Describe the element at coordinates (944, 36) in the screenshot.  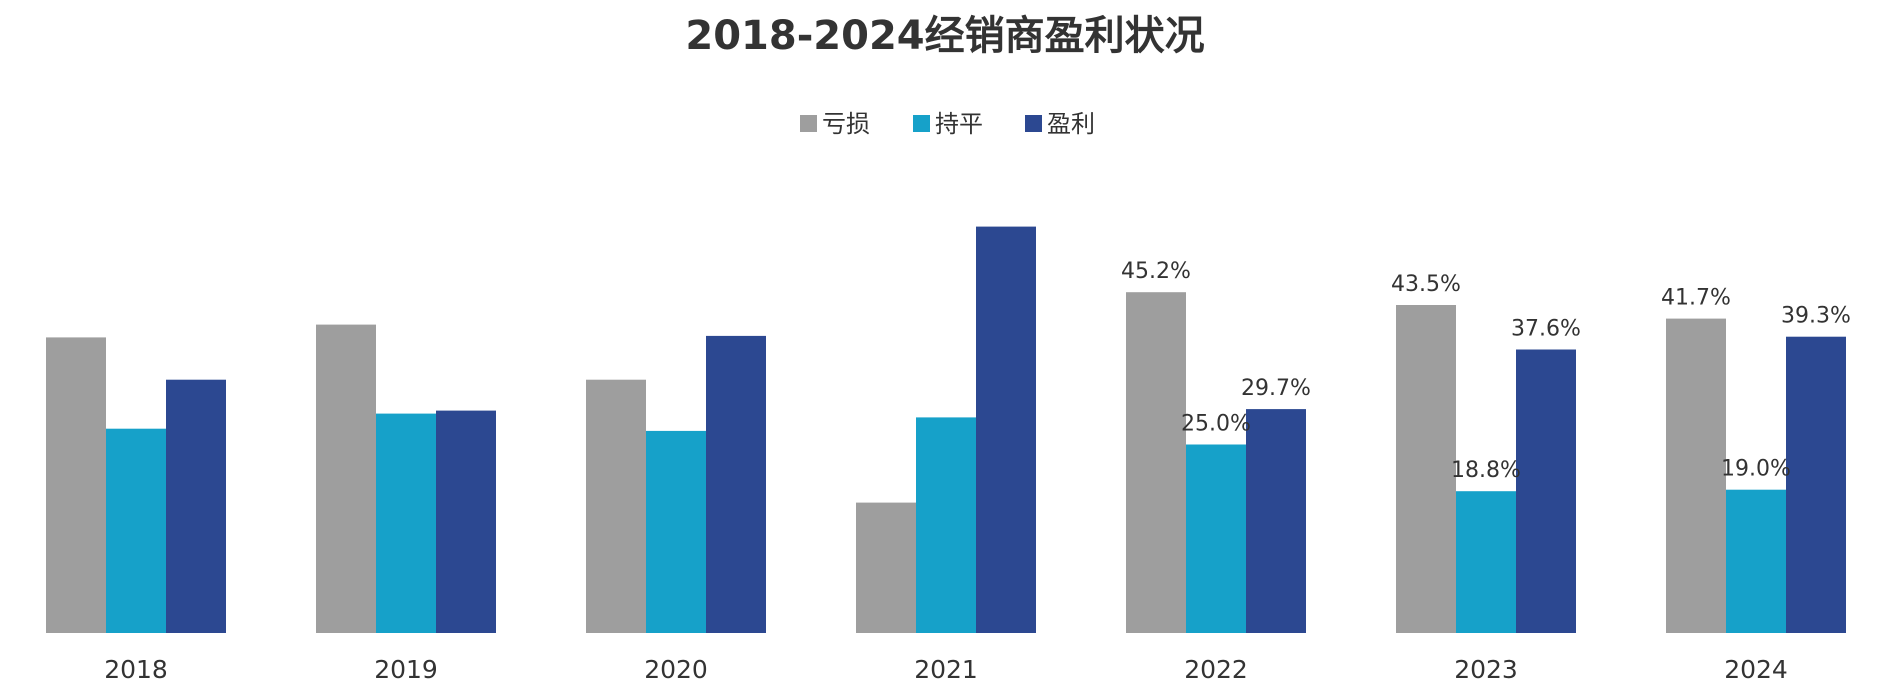
I see `chart-title: 2018-2024经销商盈利状况` at that location.